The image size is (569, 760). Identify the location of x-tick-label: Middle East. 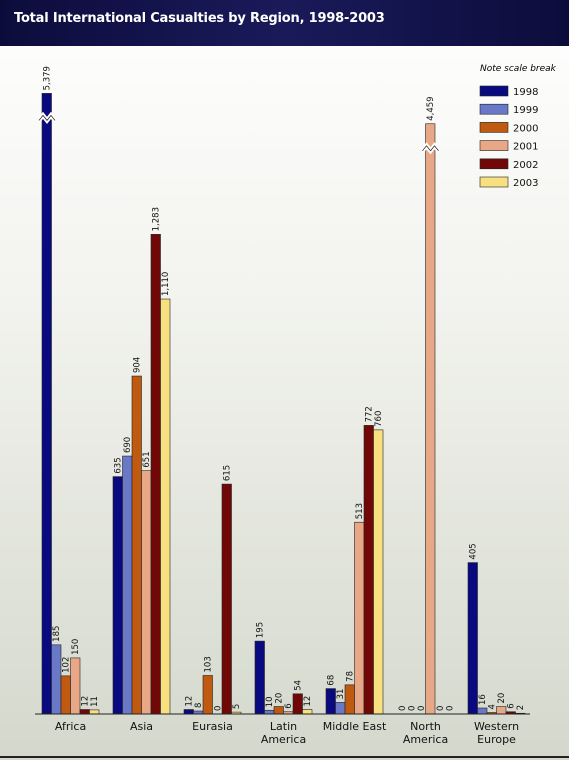
(354, 726).